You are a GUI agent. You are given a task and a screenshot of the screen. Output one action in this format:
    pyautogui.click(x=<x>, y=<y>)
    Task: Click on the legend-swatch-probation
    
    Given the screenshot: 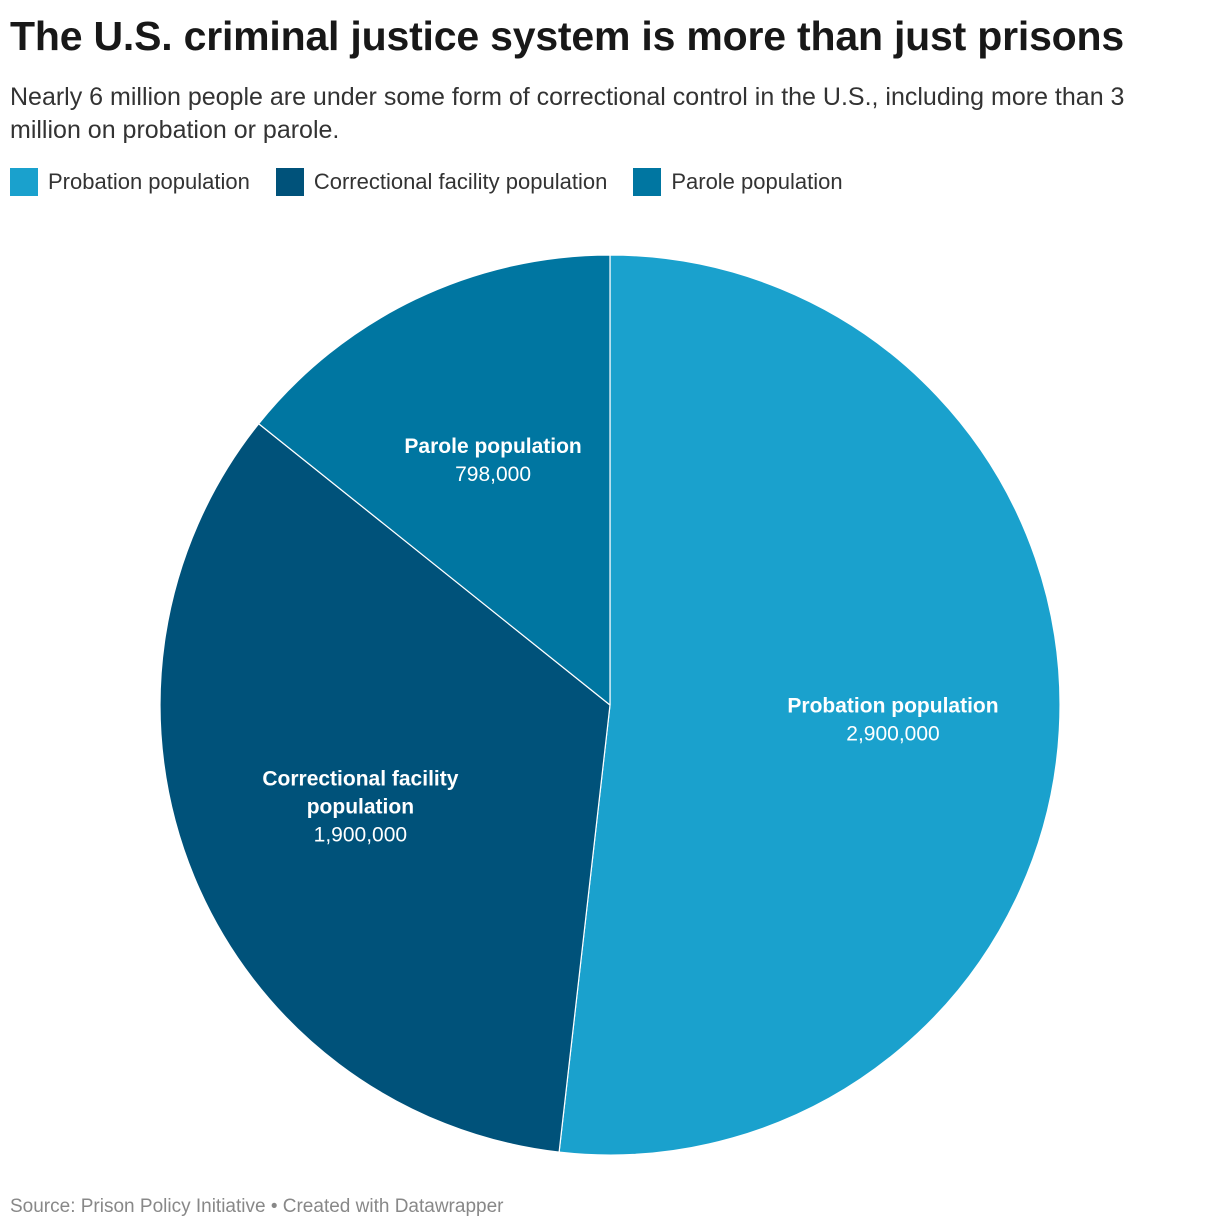 What is the action you would take?
    pyautogui.click(x=24, y=182)
    